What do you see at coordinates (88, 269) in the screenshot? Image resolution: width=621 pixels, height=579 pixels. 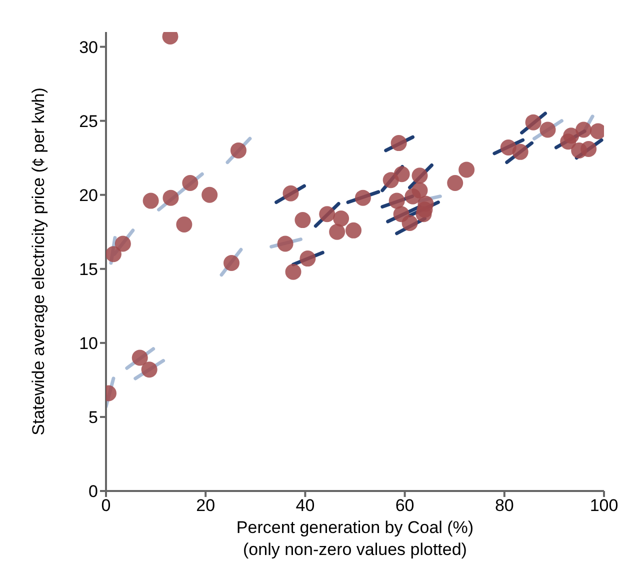 I see `y-tick-label: 15` at bounding box center [88, 269].